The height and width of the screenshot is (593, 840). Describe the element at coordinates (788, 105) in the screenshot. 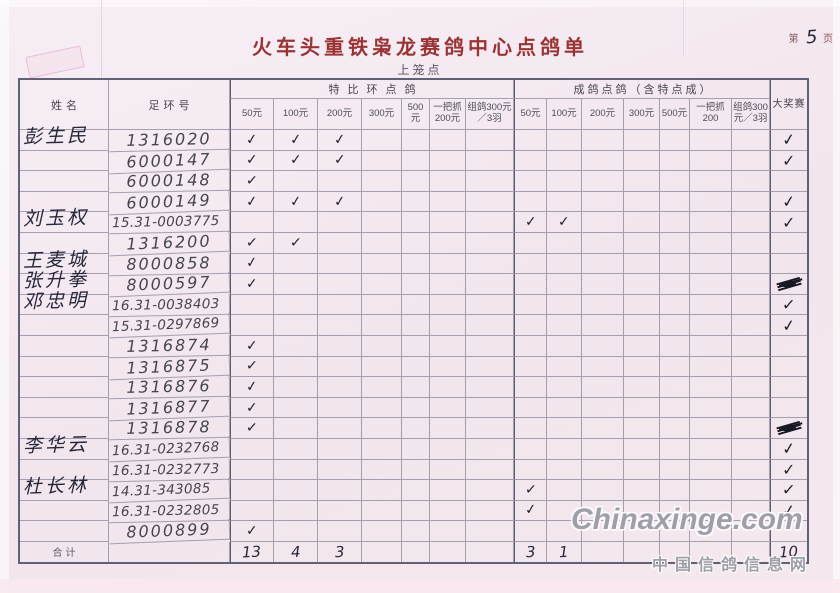

I see `header-grand-prize: 大奖赛` at that location.